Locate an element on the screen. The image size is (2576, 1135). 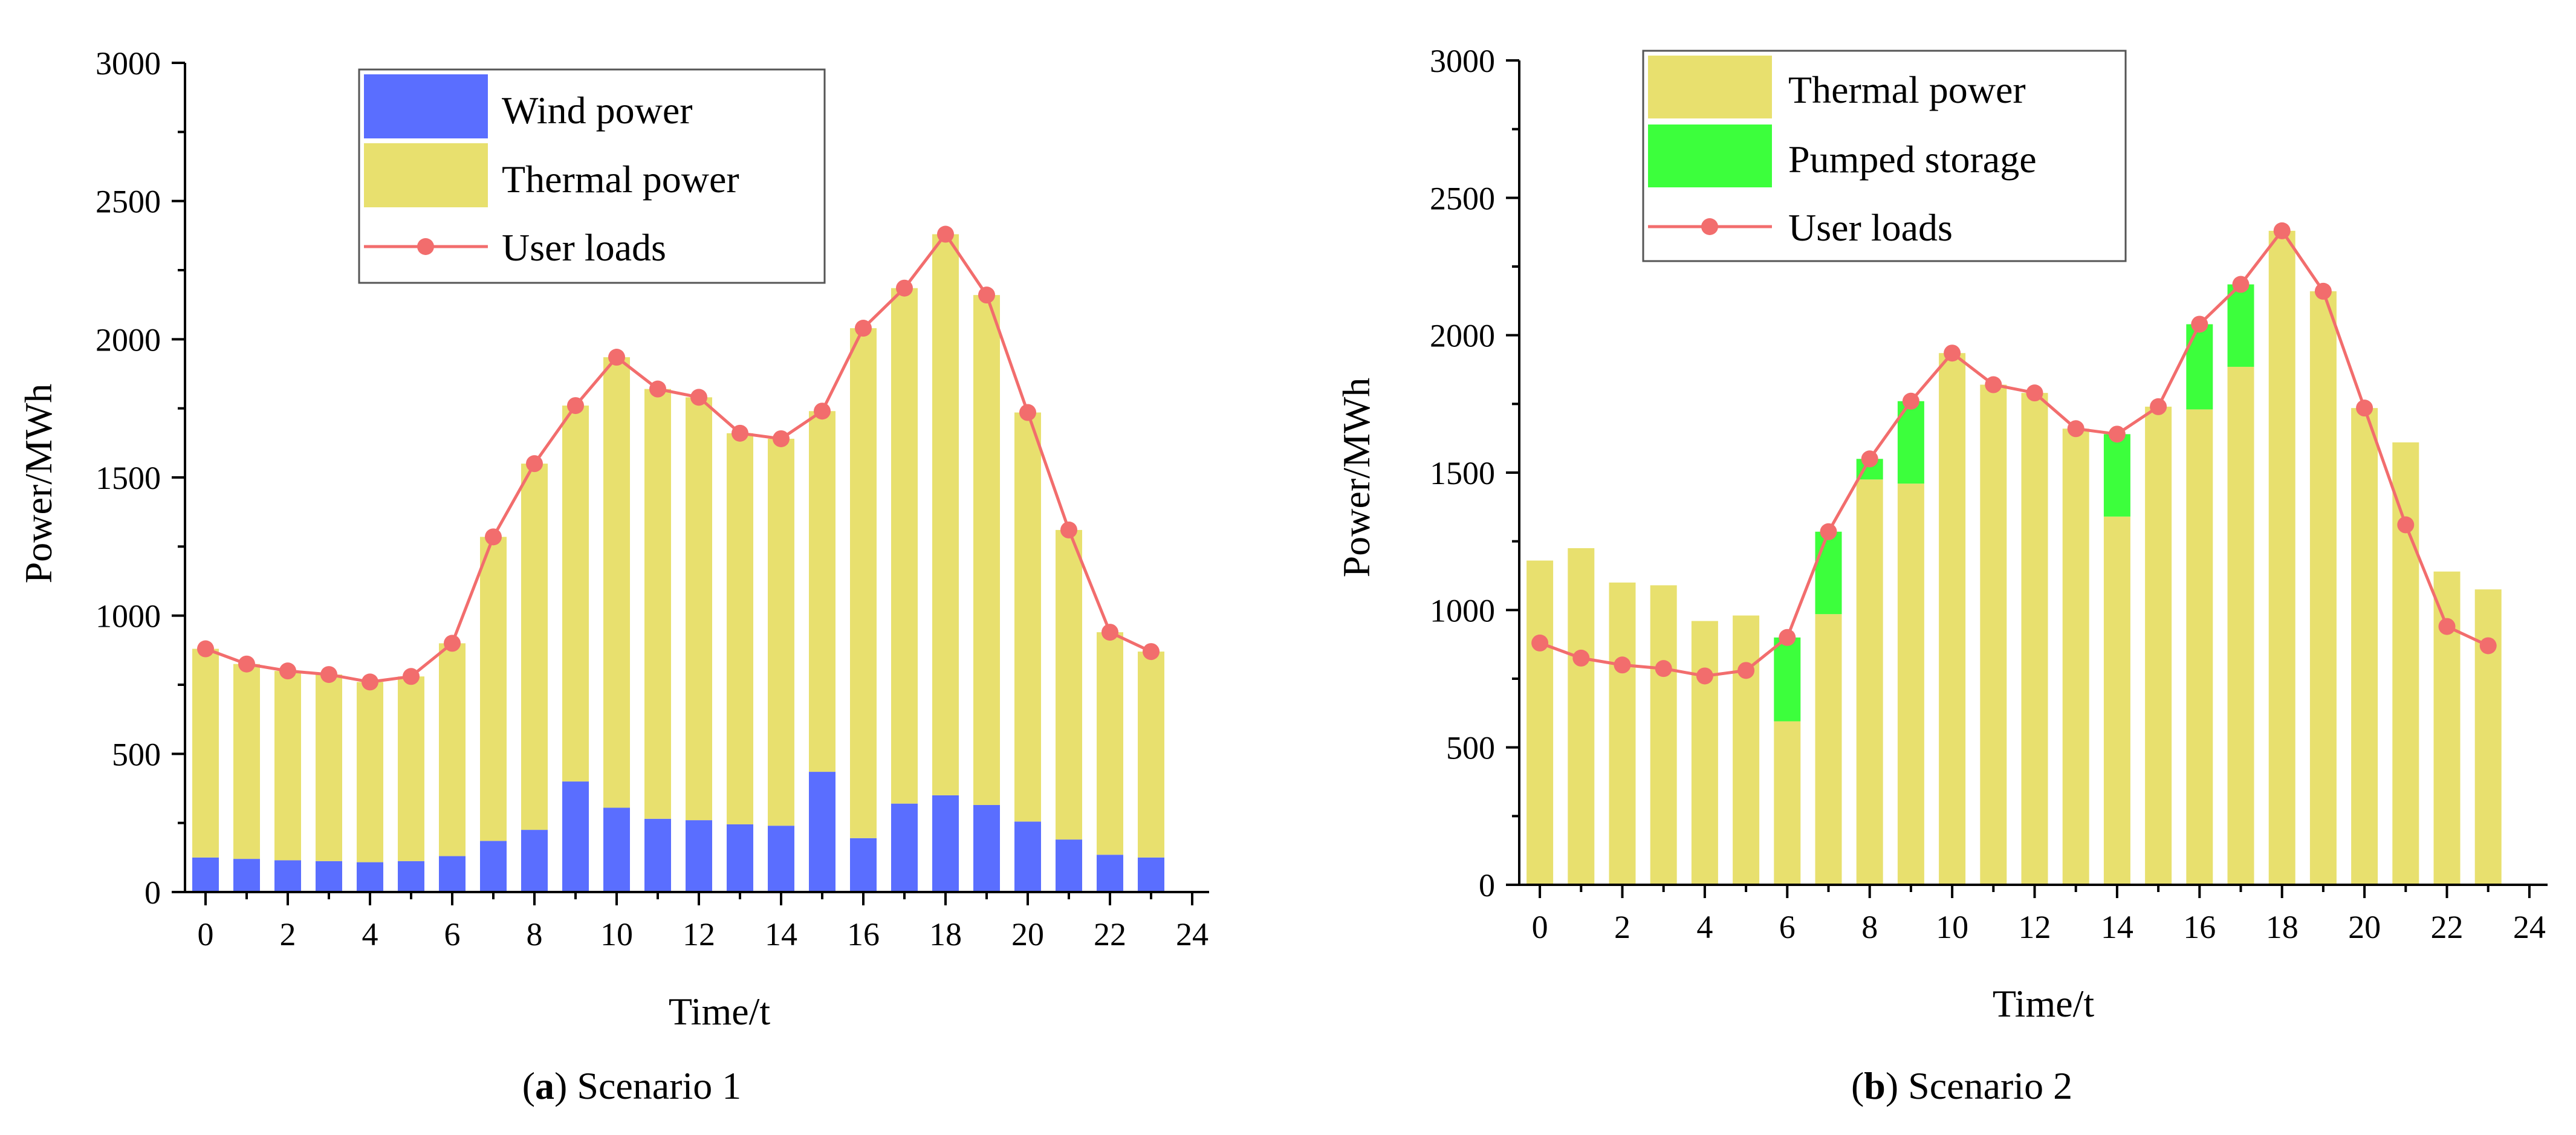
caption-letter-b: b is located at coordinates (1875, 1085).